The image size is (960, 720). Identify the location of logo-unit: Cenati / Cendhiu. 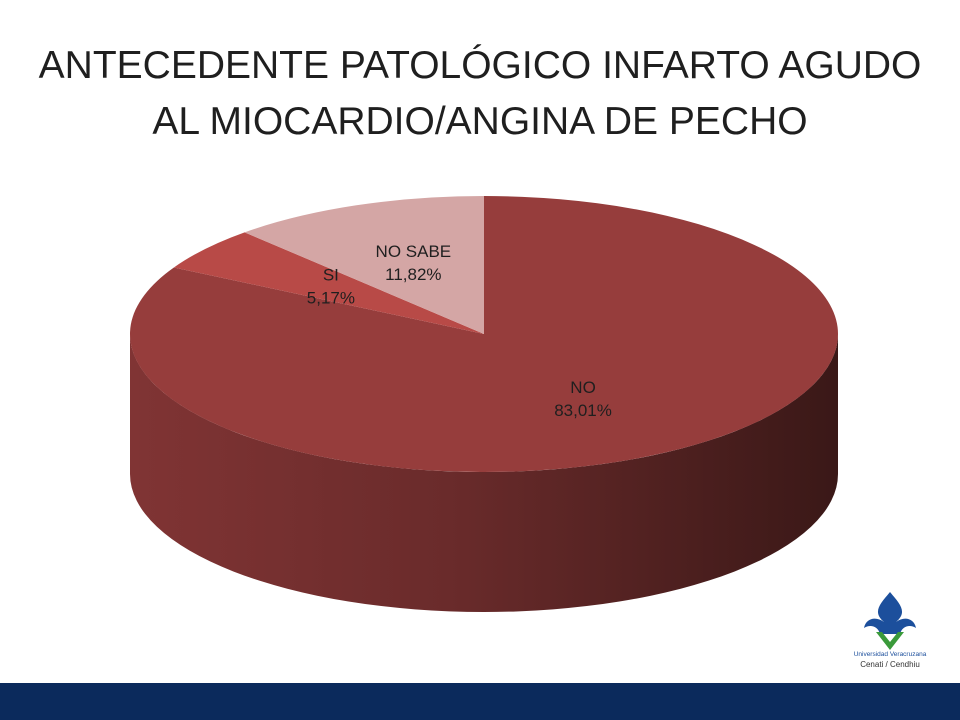
(890, 664).